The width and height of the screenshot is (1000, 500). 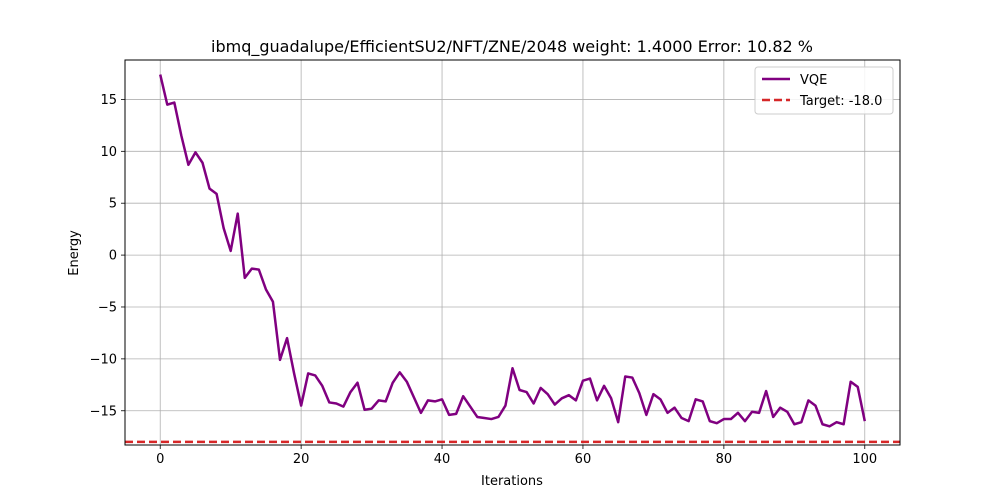 What do you see at coordinates (103, 411) in the screenshot?
I see `y-tick-label: −15` at bounding box center [103, 411].